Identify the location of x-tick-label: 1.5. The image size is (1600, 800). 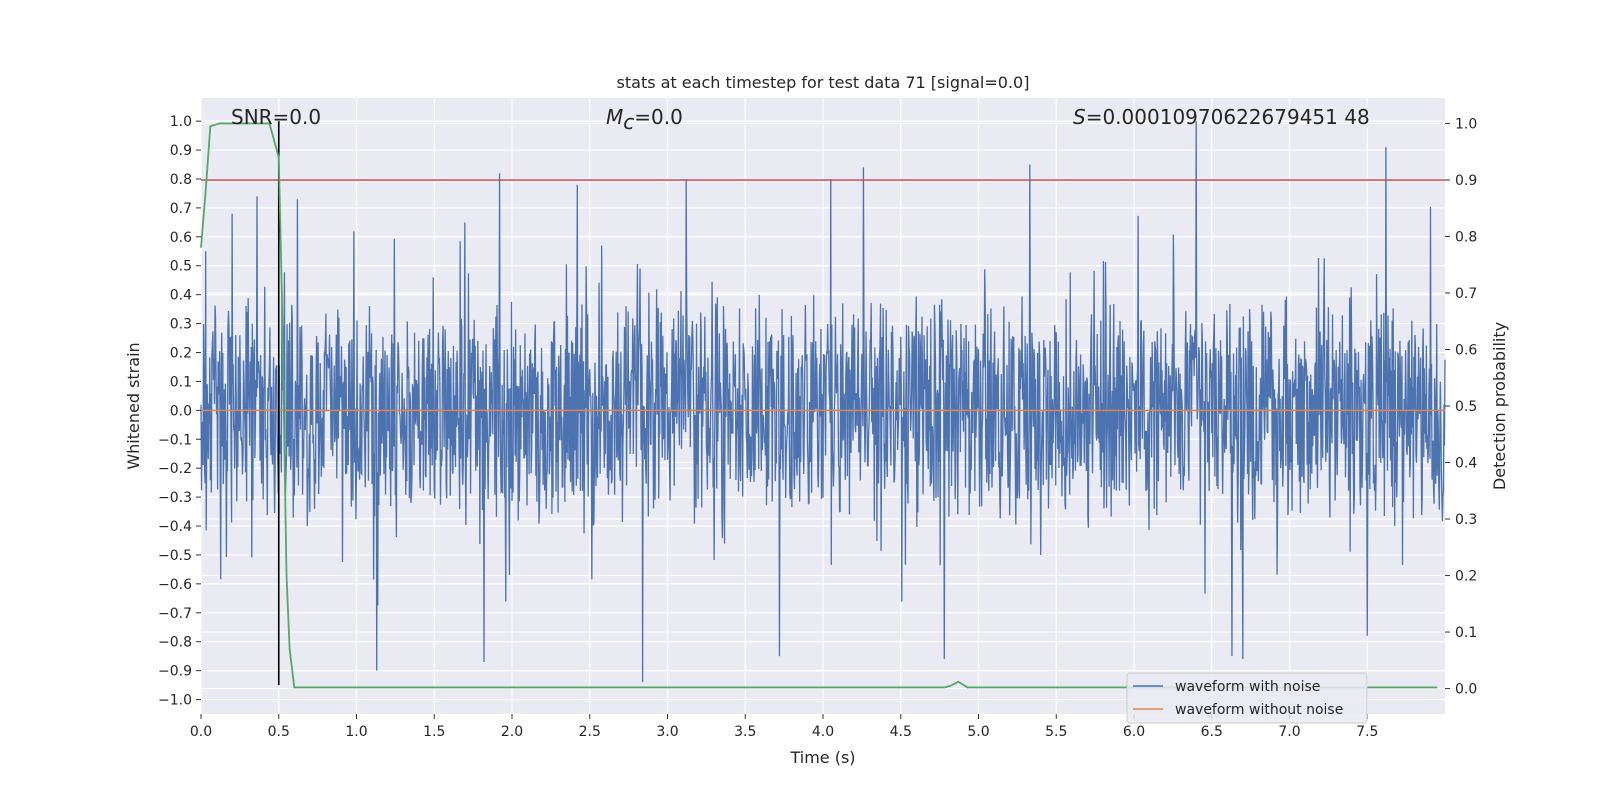
(434, 732).